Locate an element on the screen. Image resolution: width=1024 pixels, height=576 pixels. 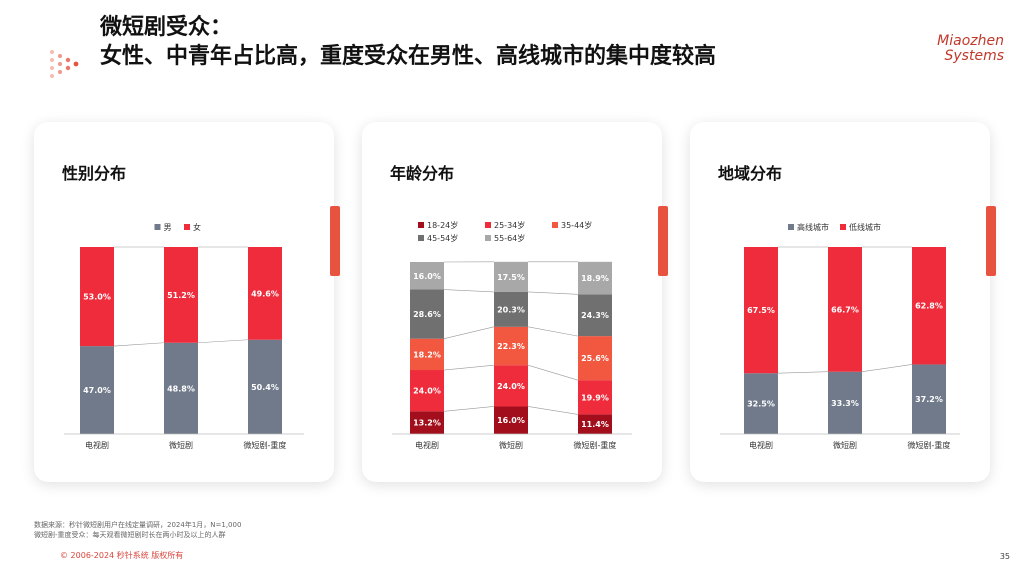
data-label: 17.5% is located at coordinates (511, 277).